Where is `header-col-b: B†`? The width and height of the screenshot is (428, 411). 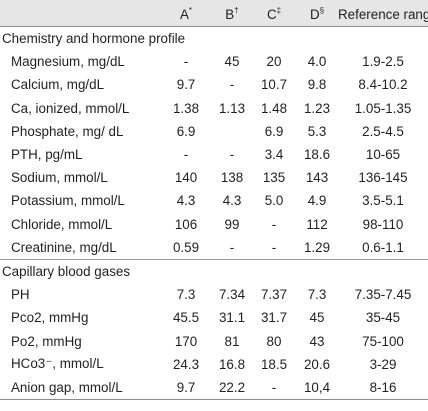
header-col-b: B† is located at coordinates (232, 13).